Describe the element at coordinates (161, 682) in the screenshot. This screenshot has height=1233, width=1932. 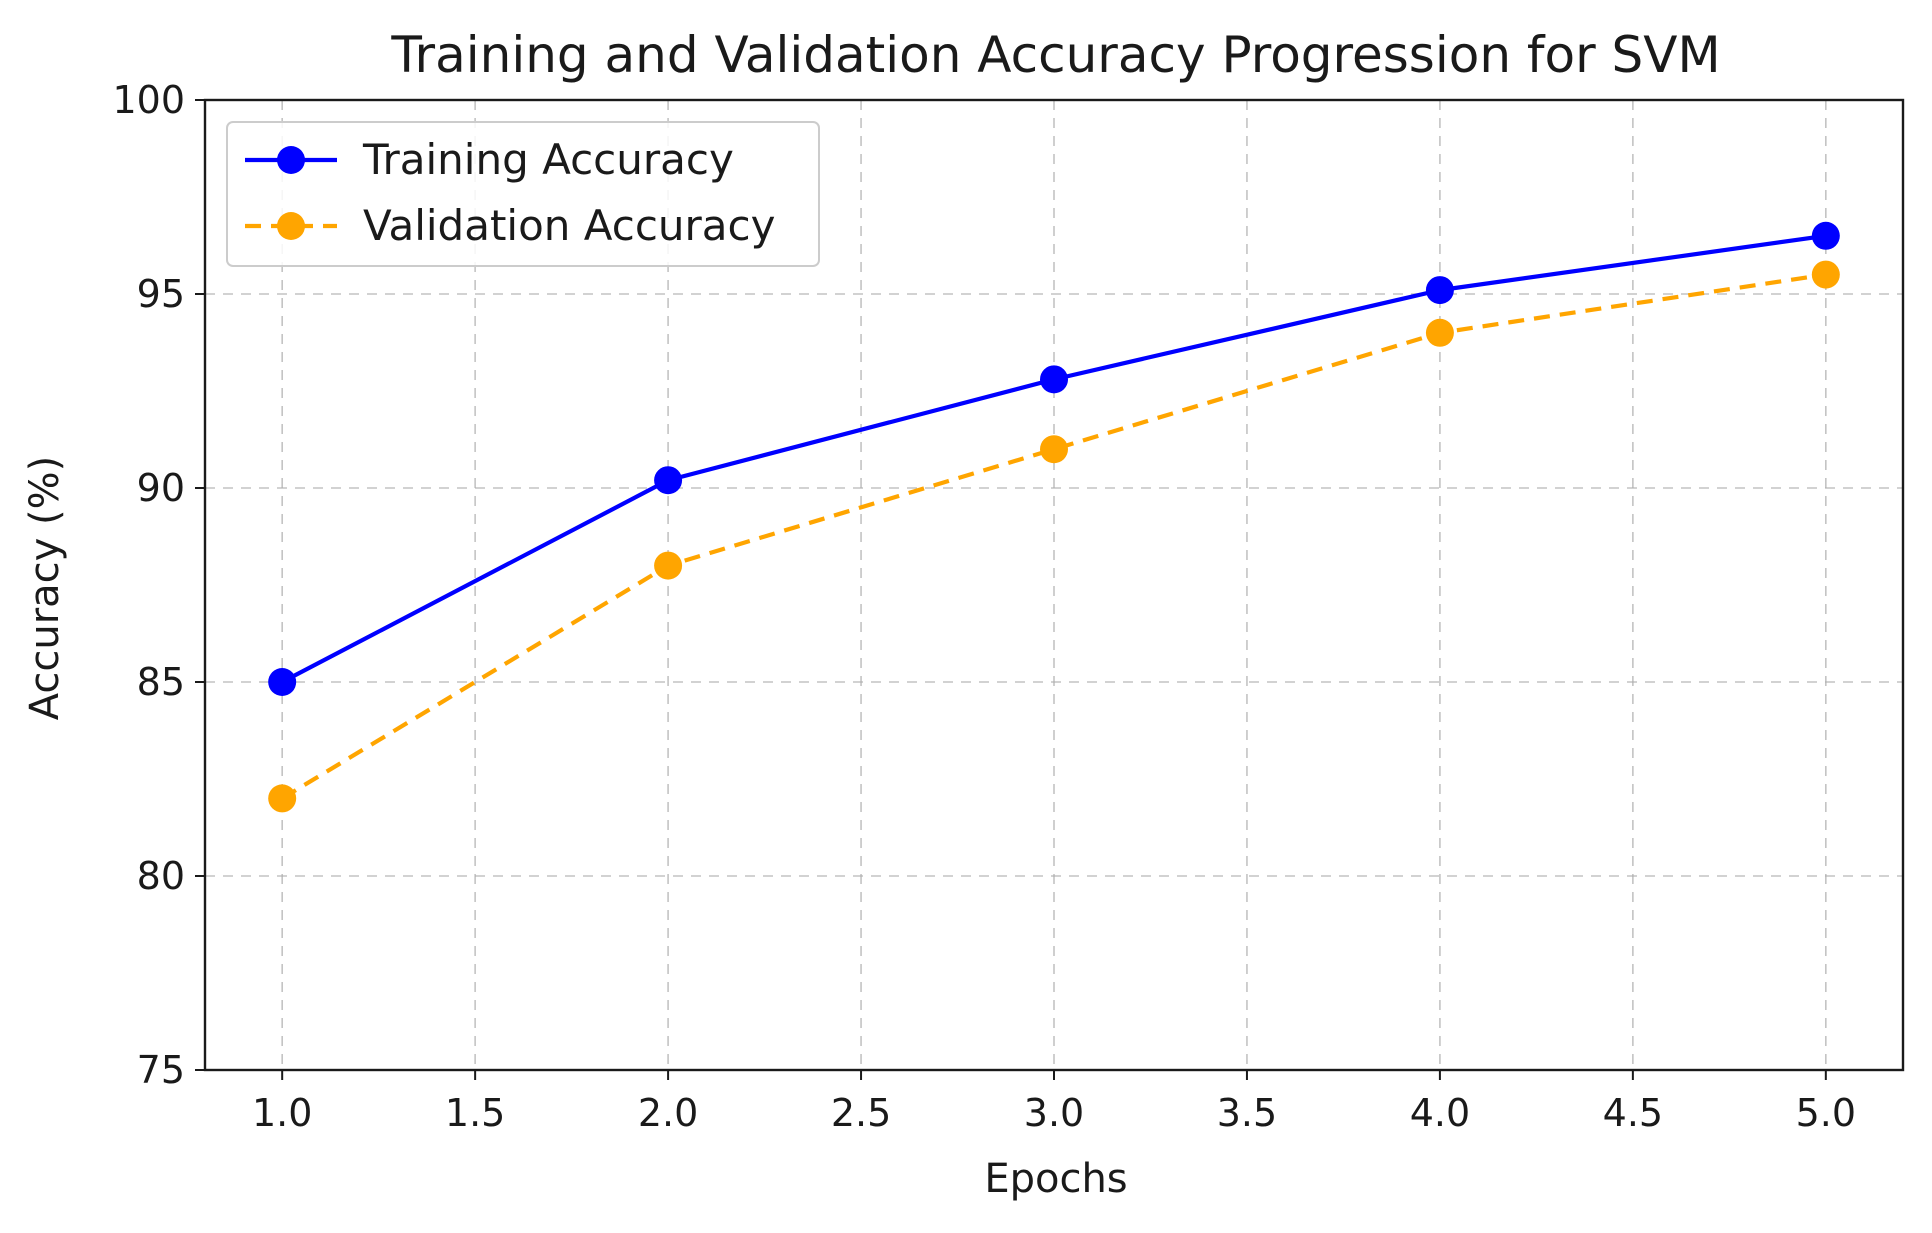
I see `y-tick-label: 85` at that location.